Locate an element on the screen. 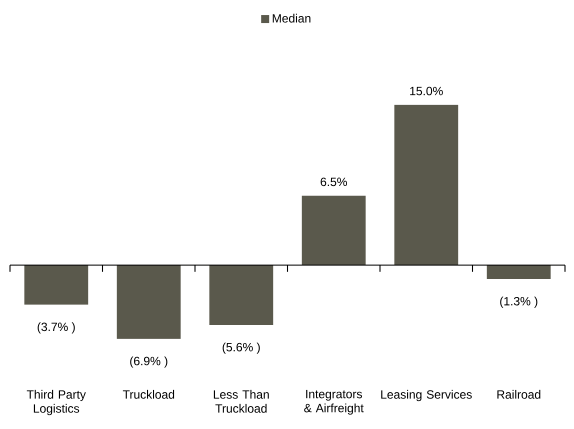 Image resolution: width=574 pixels, height=429 pixels. x-tick-label: Less Than Truckload is located at coordinates (241, 401).